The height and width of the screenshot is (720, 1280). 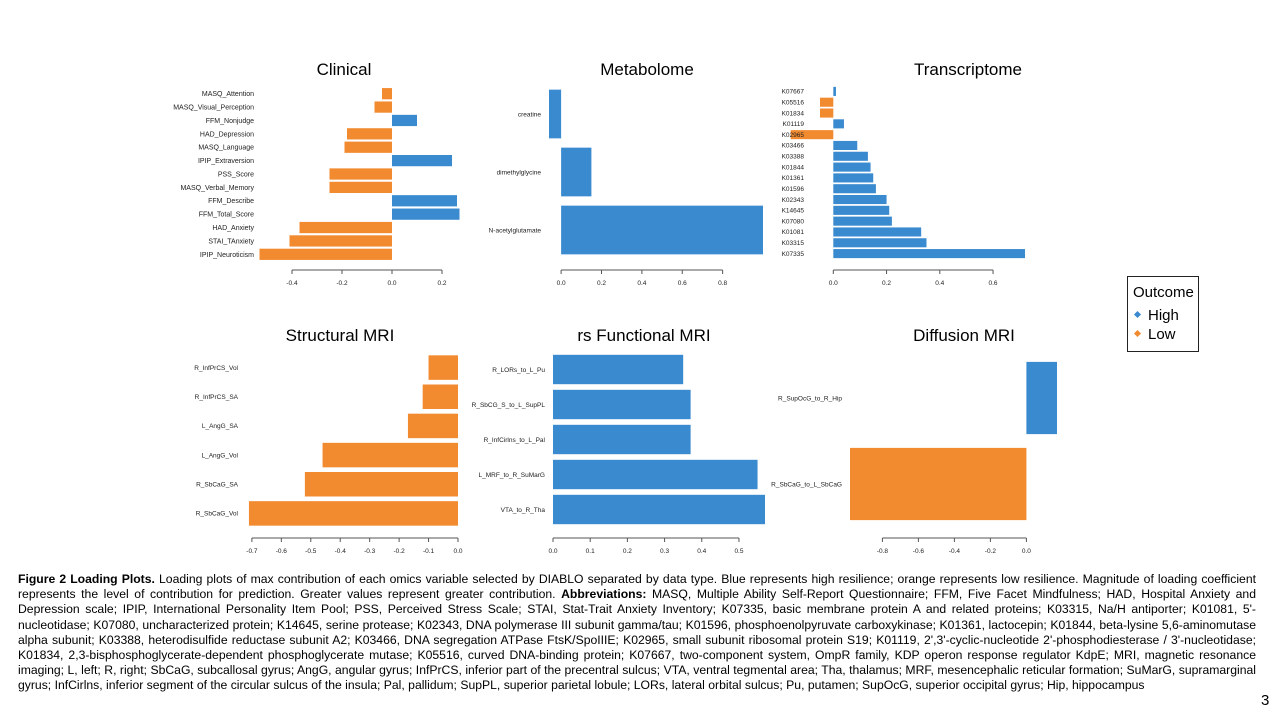 I want to click on rs-functional-mri-tick-label: 0.1, so click(x=590, y=551).